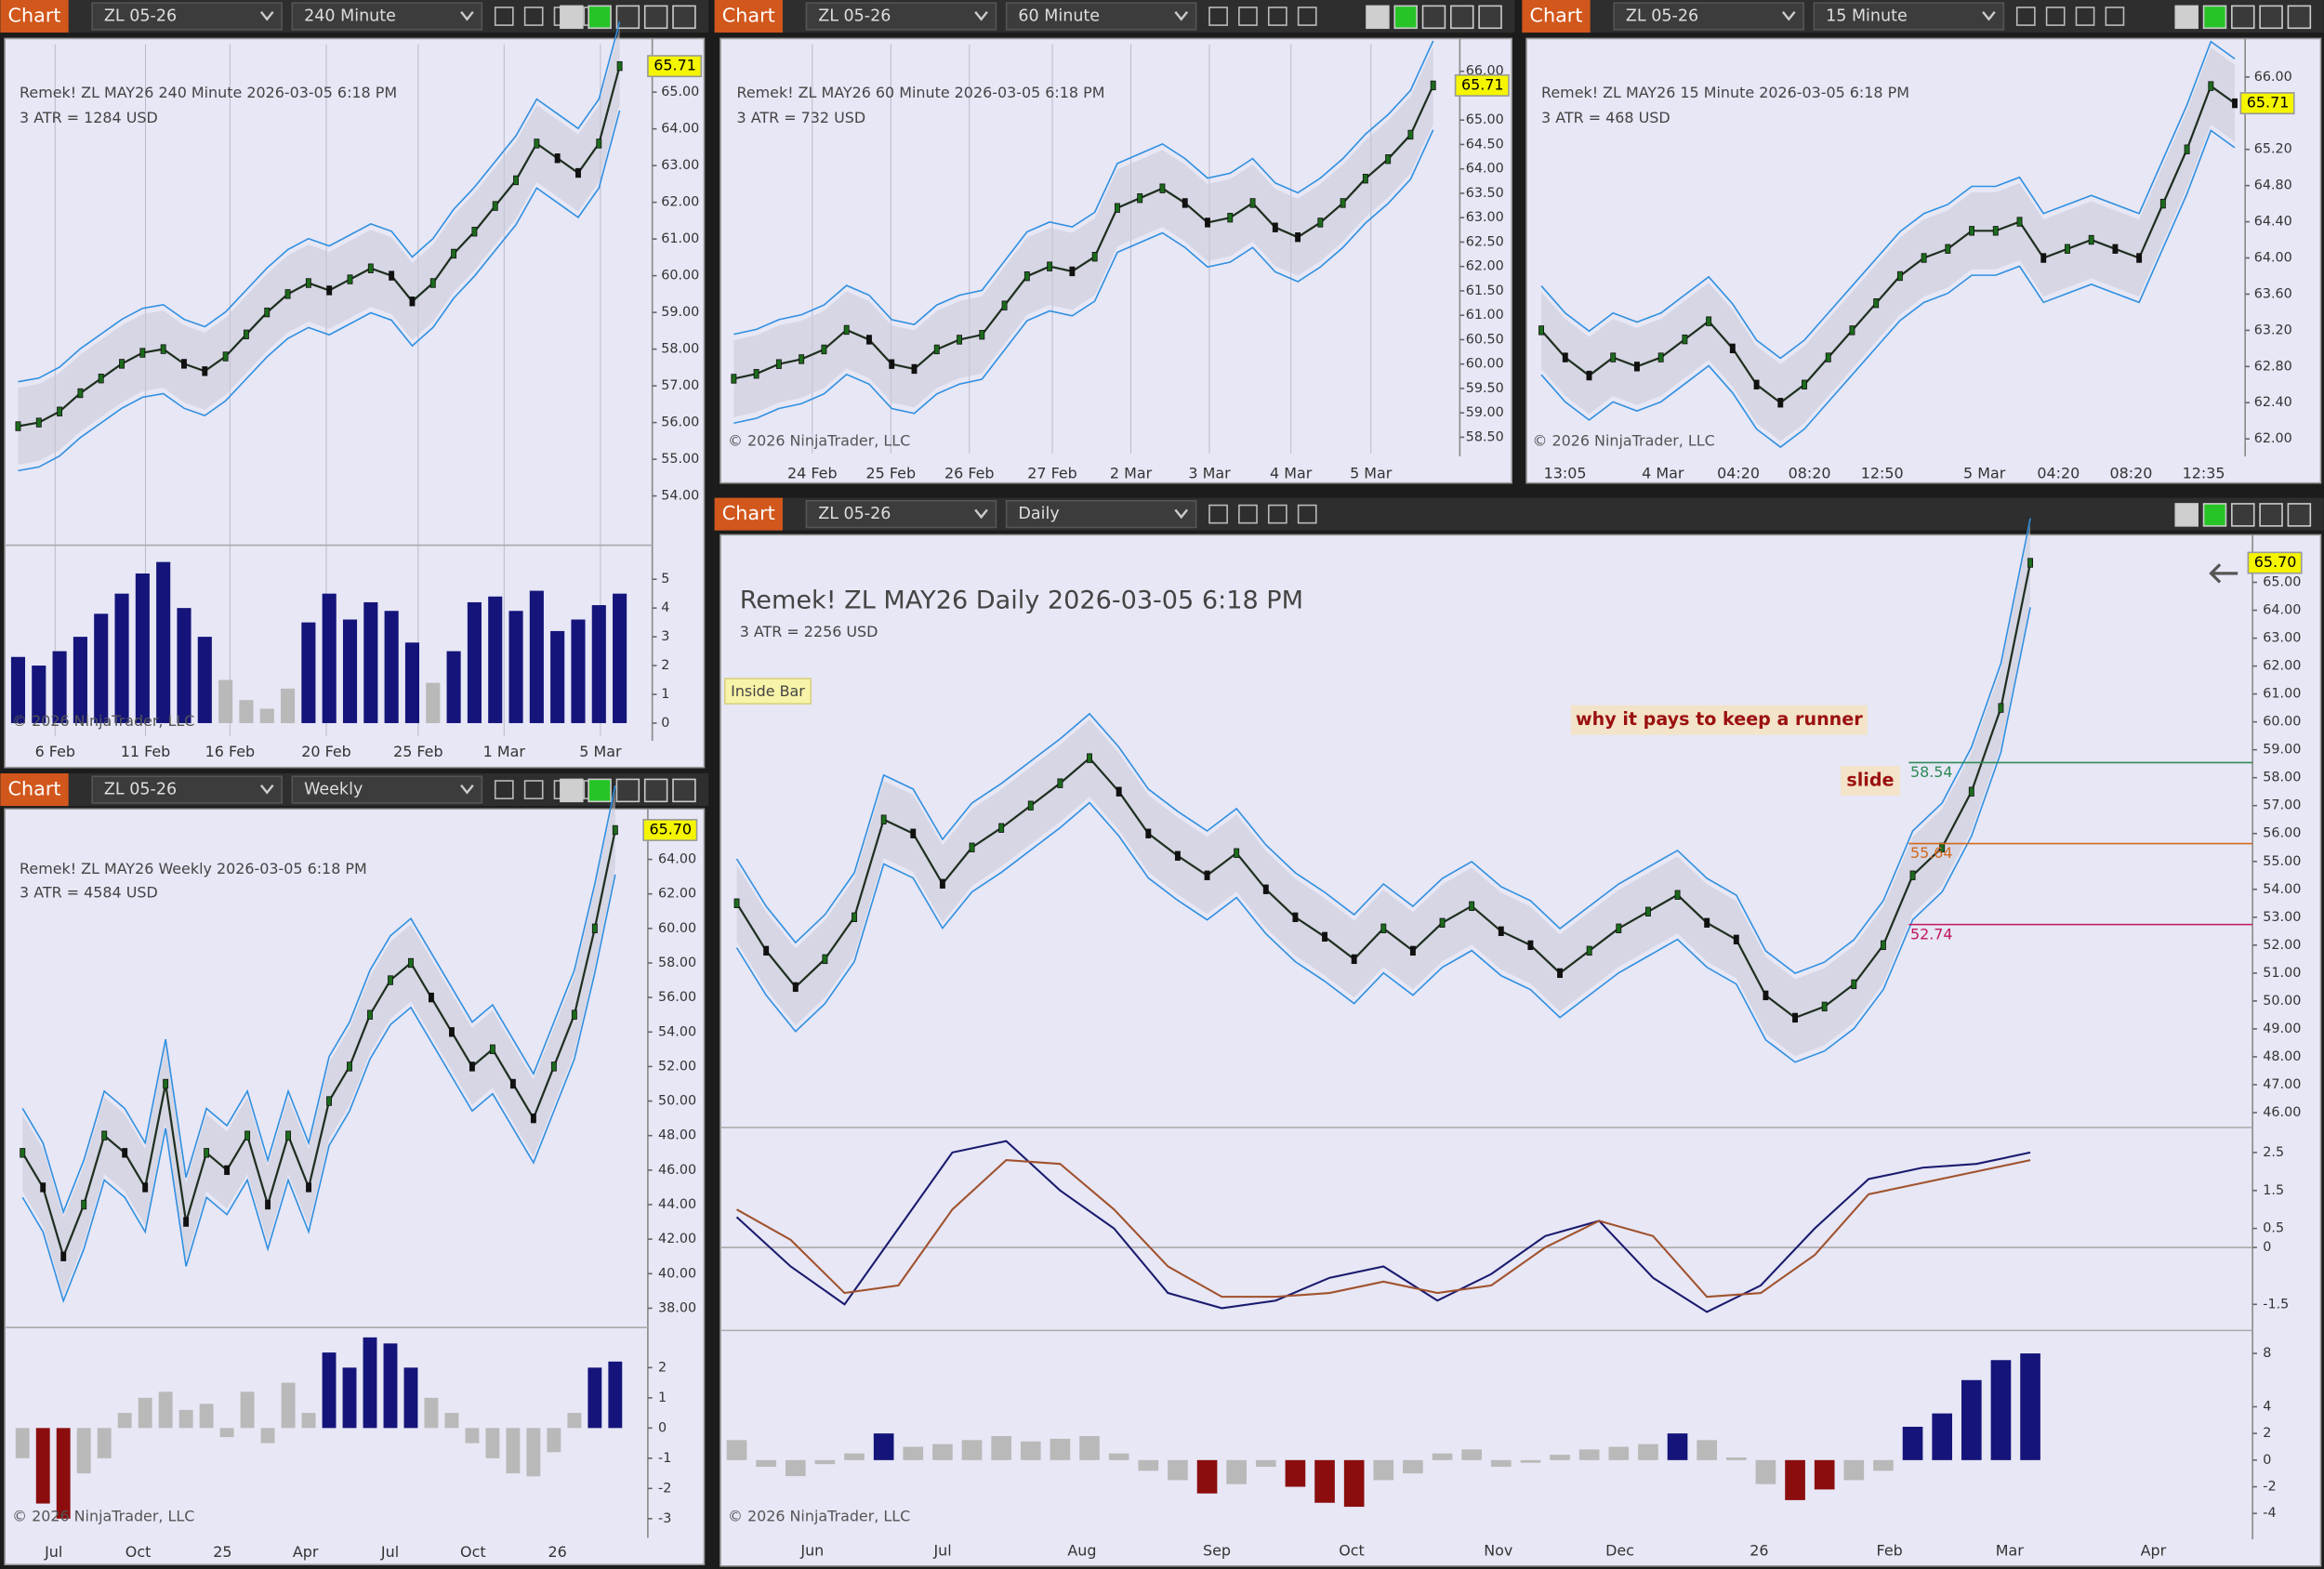 The width and height of the screenshot is (2324, 1569). Describe the element at coordinates (662, 1367) in the screenshot. I see `lower-tick-label: 2` at that location.